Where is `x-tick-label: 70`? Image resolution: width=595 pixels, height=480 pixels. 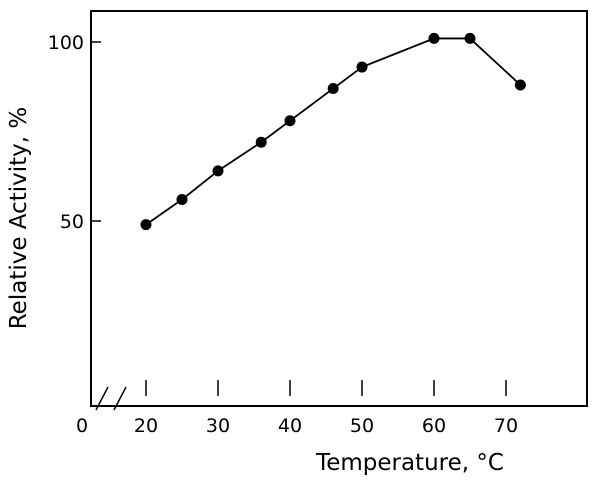
x-tick-label: 70 is located at coordinates (506, 426).